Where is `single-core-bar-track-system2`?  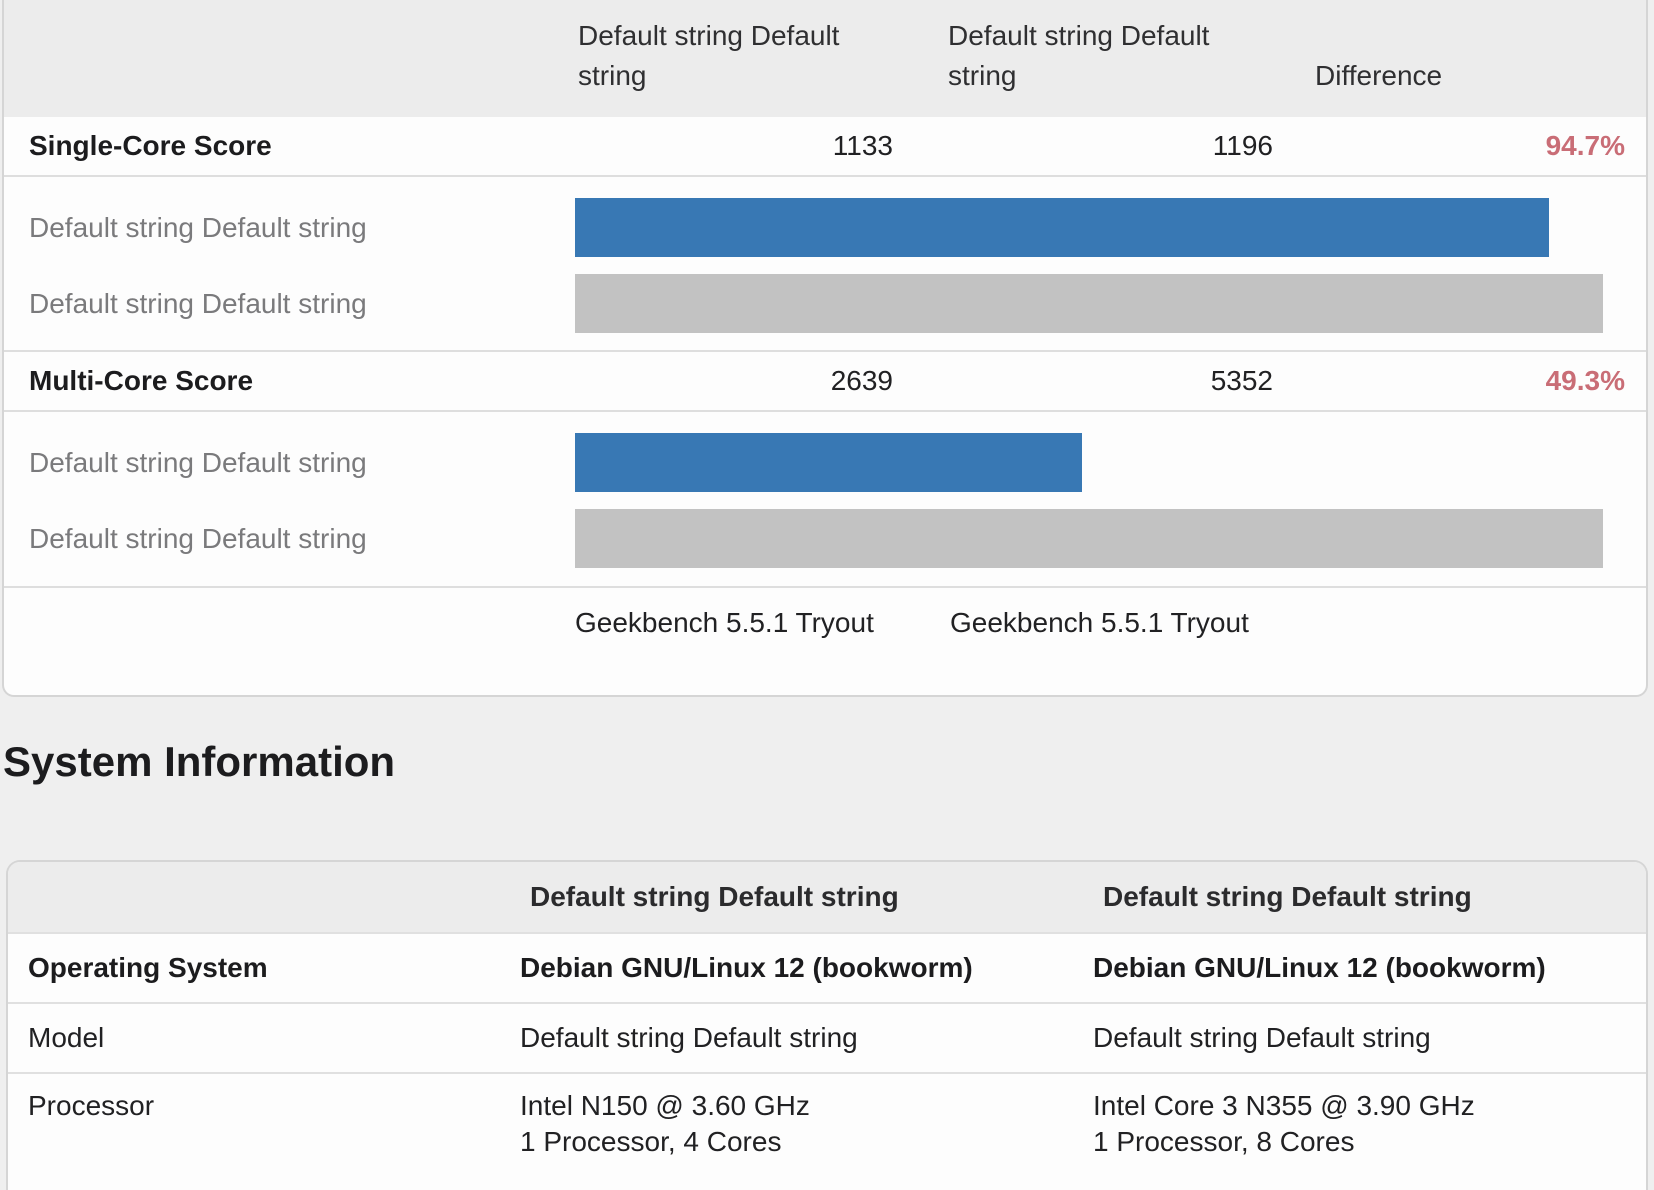 single-core-bar-track-system2 is located at coordinates (1089, 303).